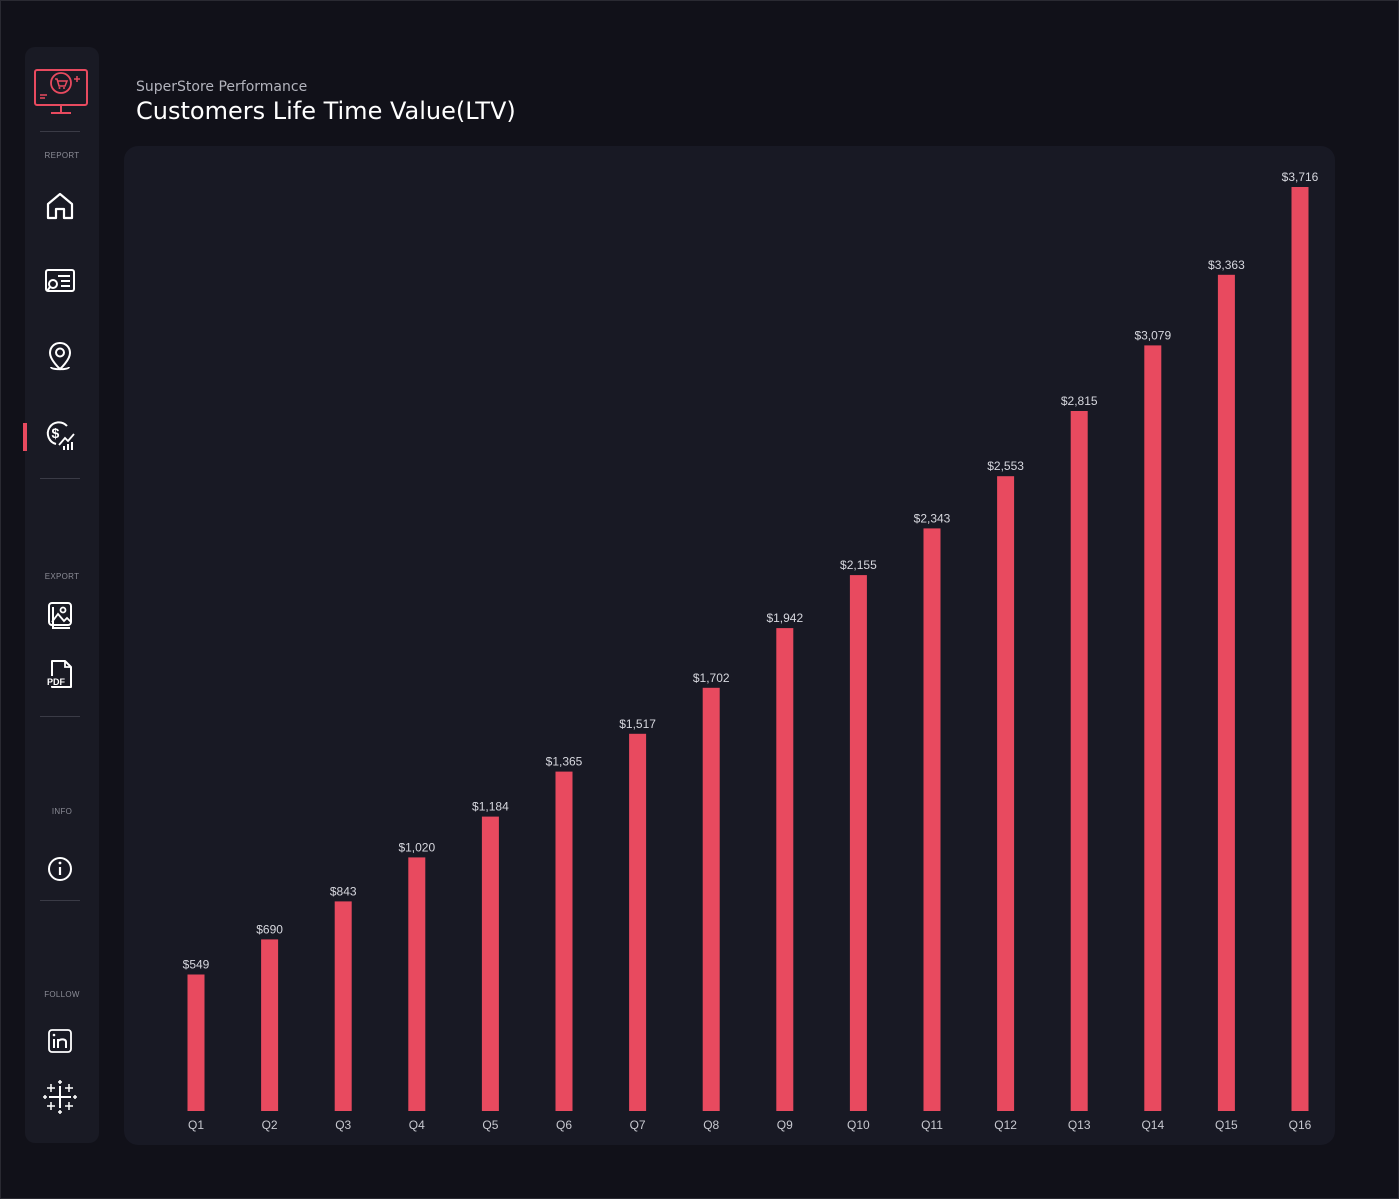  I want to click on data-label-q8: $1,702, so click(711, 678).